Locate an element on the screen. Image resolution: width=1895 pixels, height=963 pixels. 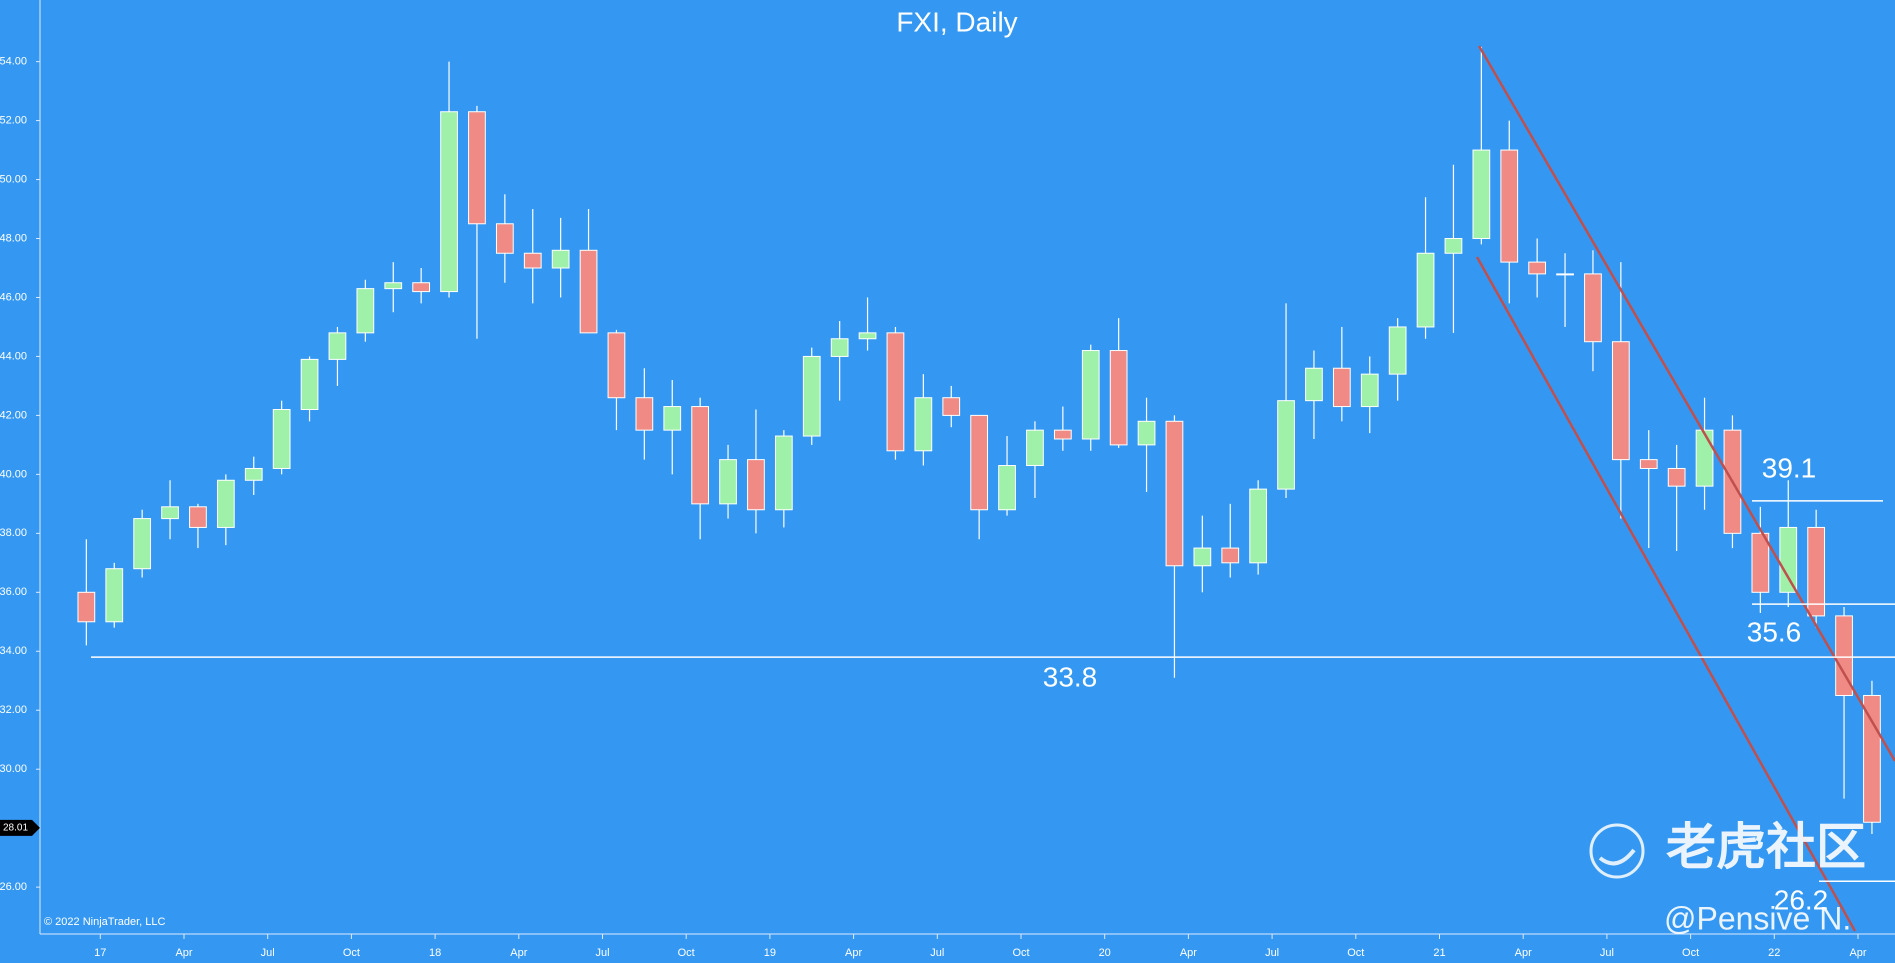
y-tick-label: 50.00 is located at coordinates (13, 179).